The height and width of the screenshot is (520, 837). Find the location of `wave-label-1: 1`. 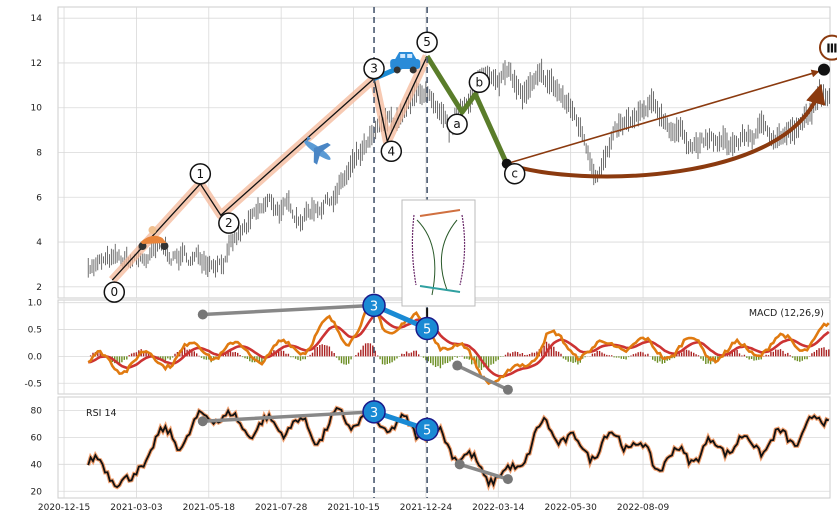

wave-label-1: 1 is located at coordinates (201, 174).